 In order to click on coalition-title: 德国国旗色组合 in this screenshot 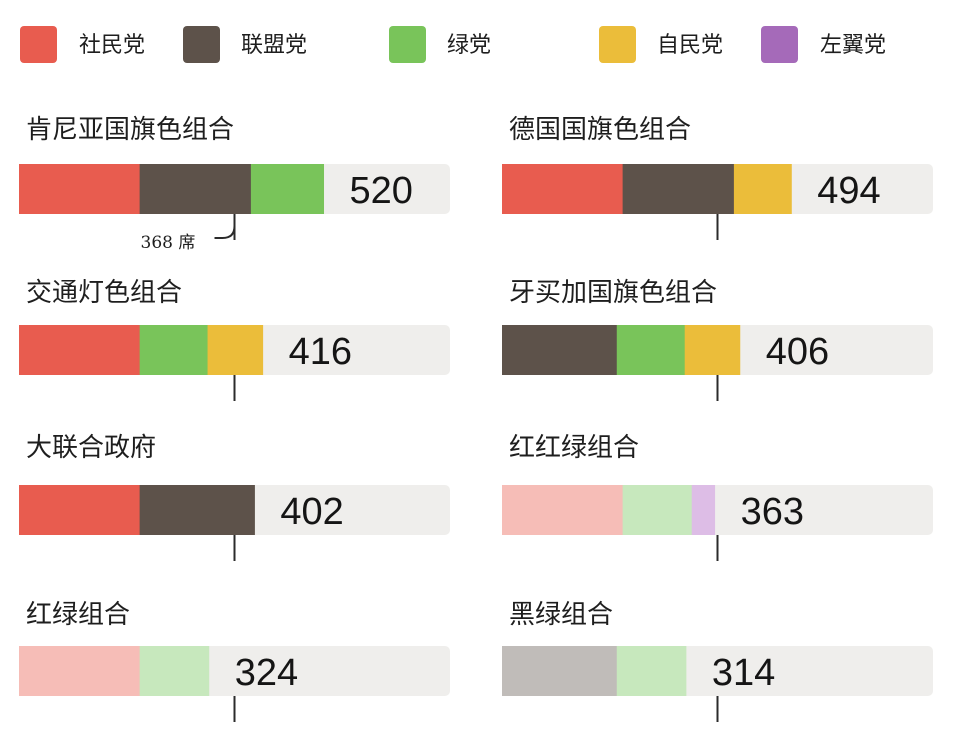, I will do `click(600, 130)`.